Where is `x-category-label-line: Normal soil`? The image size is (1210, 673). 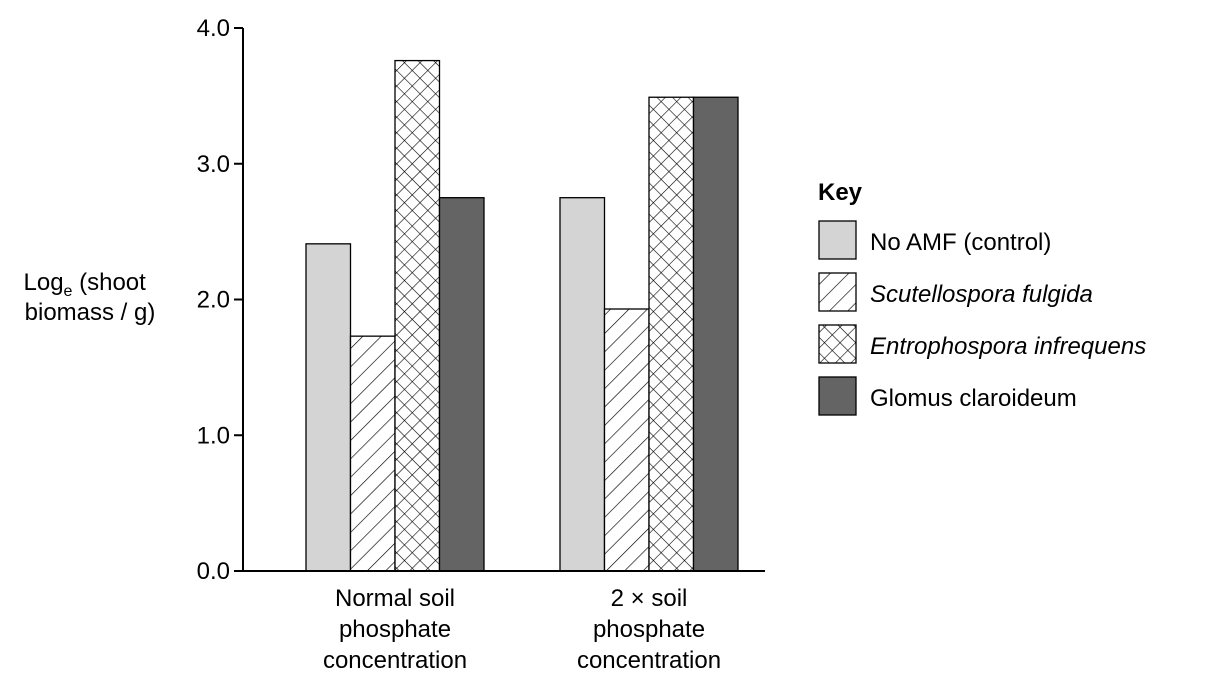 x-category-label-line: Normal soil is located at coordinates (395, 598).